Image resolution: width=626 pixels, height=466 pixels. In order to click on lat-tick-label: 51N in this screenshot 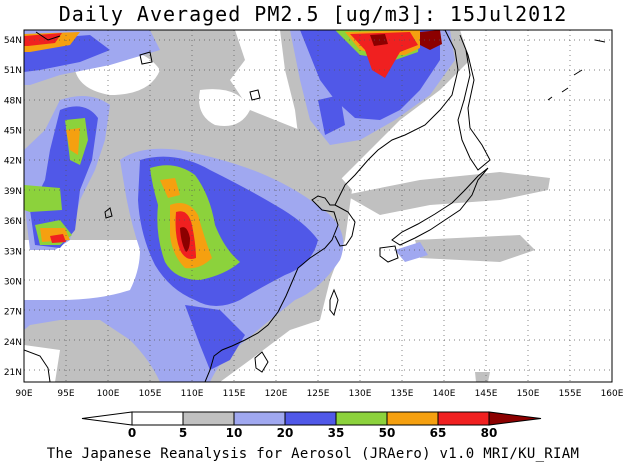, I will do `click(13, 71)`.